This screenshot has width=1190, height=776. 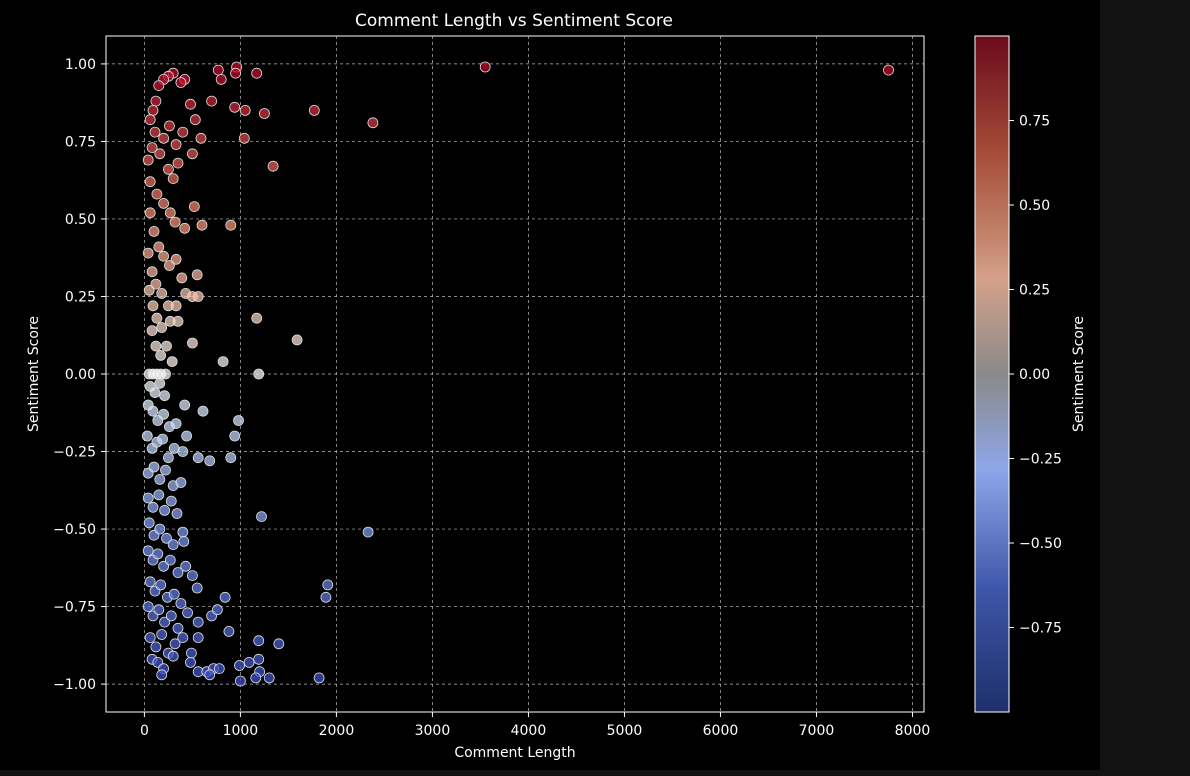 What do you see at coordinates (144, 731) in the screenshot?
I see `x-tick-label: 0` at bounding box center [144, 731].